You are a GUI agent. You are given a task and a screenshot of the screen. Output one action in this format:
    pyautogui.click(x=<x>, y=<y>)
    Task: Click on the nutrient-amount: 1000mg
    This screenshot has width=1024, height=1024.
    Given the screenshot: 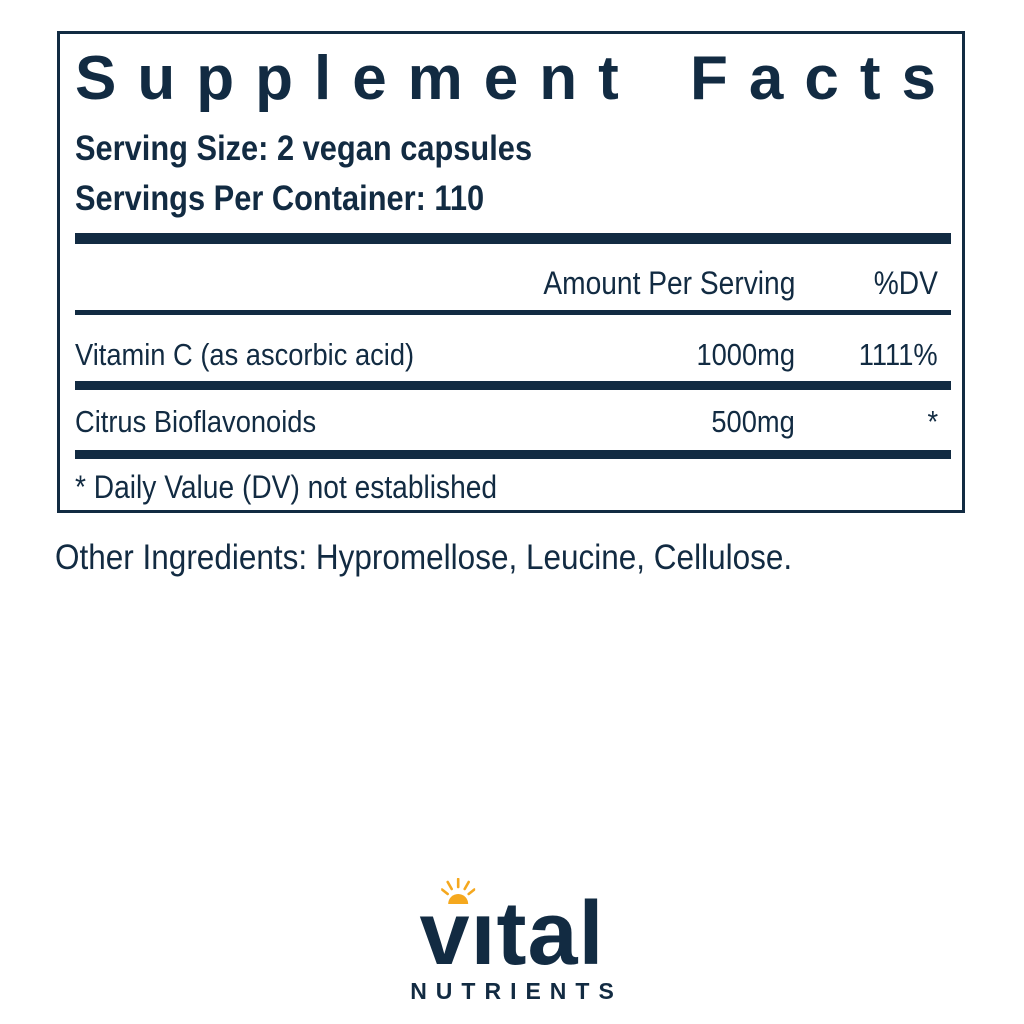 What is the action you would take?
    pyautogui.click(x=745, y=354)
    